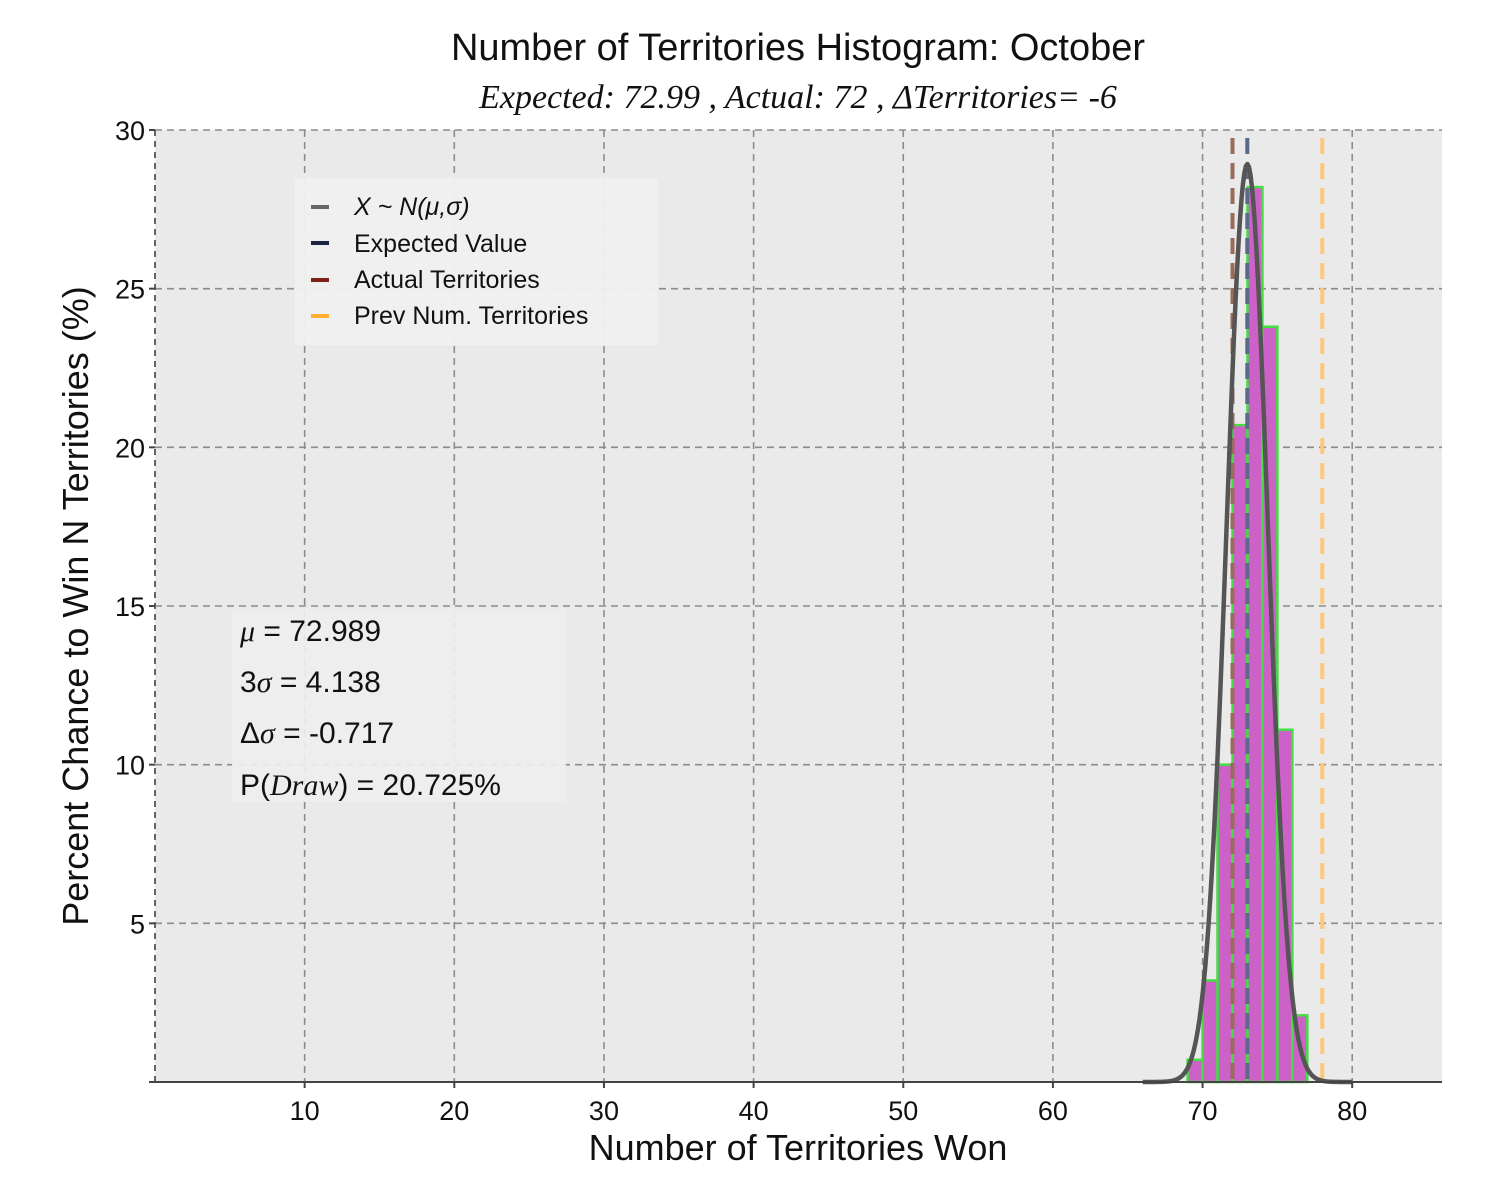 This screenshot has height=1200, width=1500. Describe the element at coordinates (454, 1111) in the screenshot. I see `x-tick-label: 20` at that location.